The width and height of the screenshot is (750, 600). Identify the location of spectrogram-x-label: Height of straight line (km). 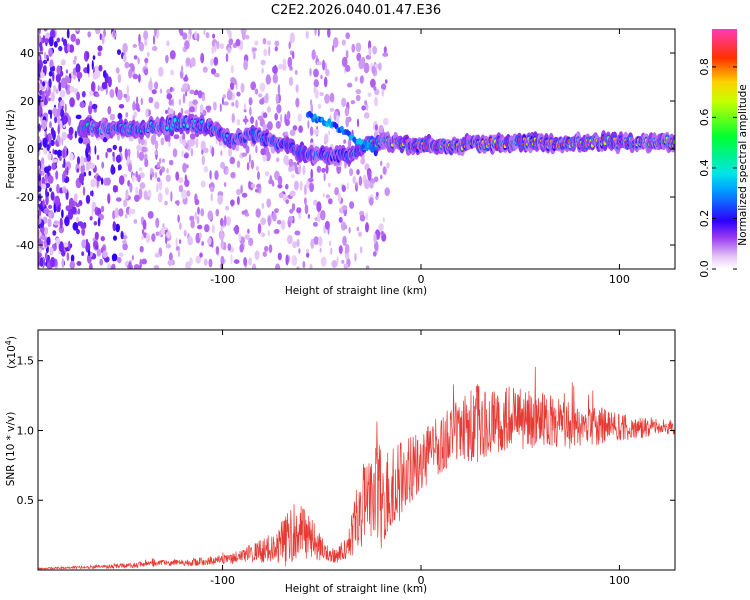
(356, 291).